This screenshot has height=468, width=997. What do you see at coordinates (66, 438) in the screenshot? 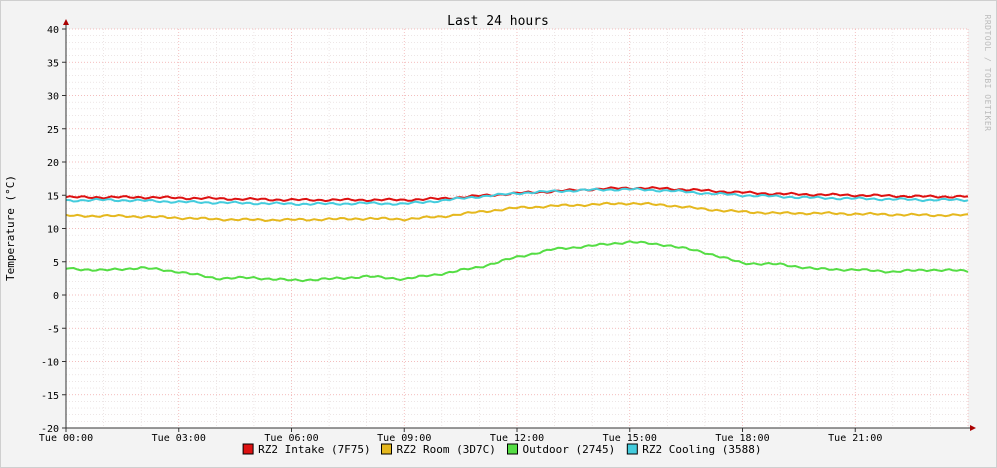
I see `x-tick-label: Tue 00:00` at bounding box center [66, 438].